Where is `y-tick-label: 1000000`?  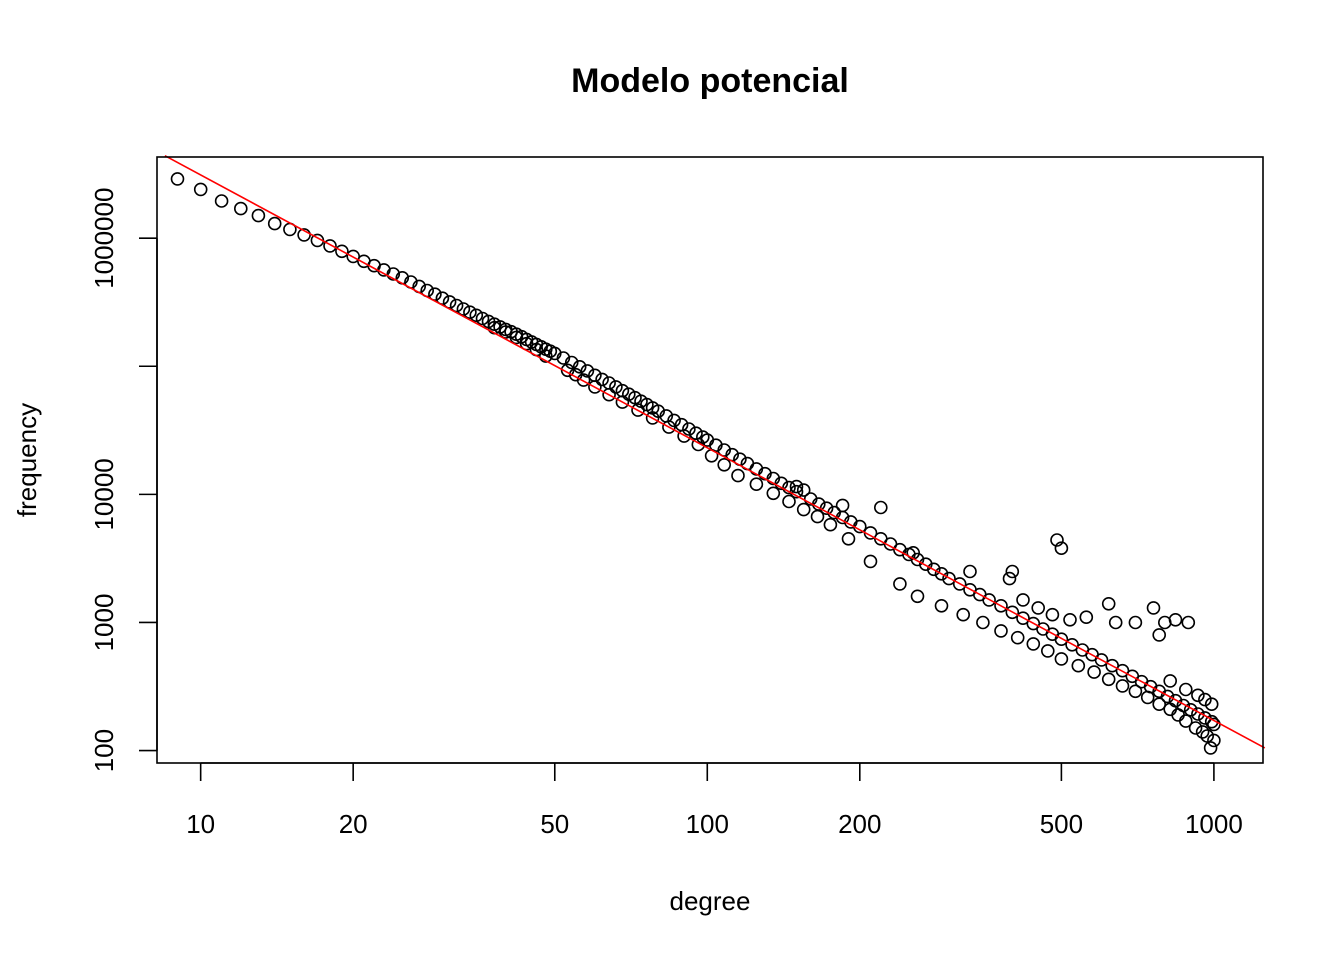
y-tick-label: 1000000 is located at coordinates (104, 238).